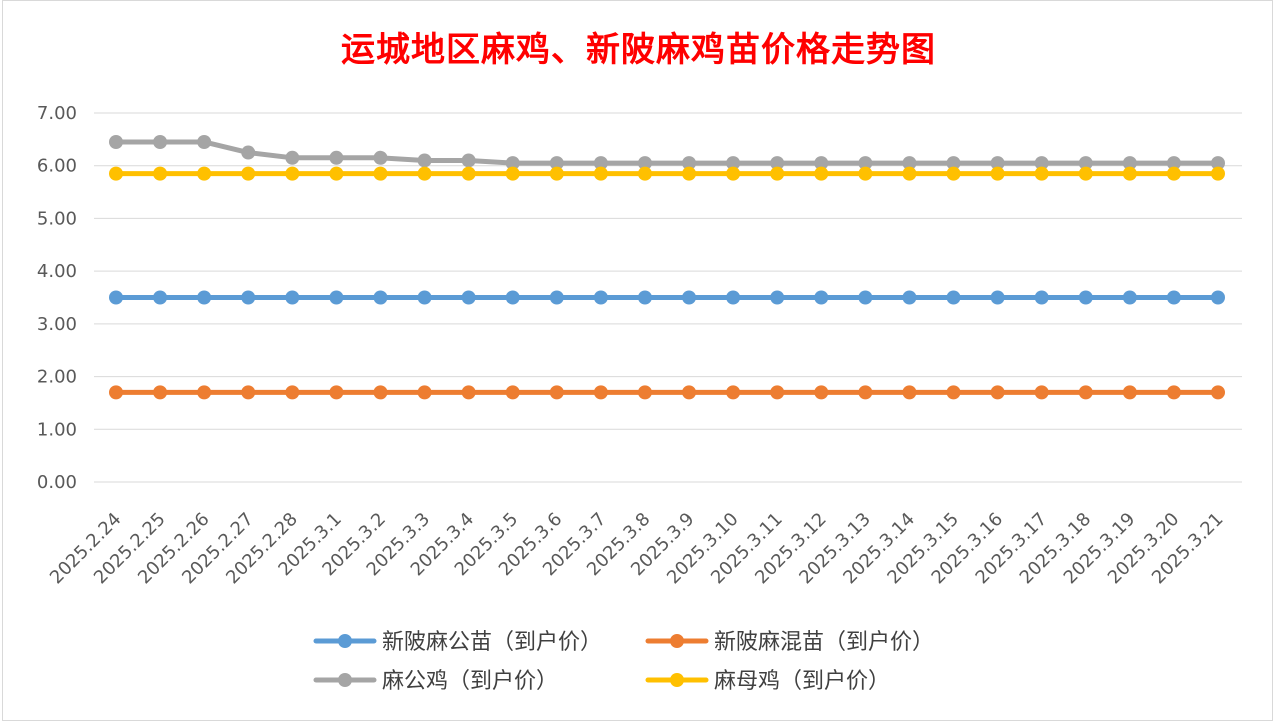 This screenshot has height=725, width=1277. What do you see at coordinates (802, 681) in the screenshot?
I see `legend-label: 麻母鸡（到户价）` at bounding box center [802, 681].